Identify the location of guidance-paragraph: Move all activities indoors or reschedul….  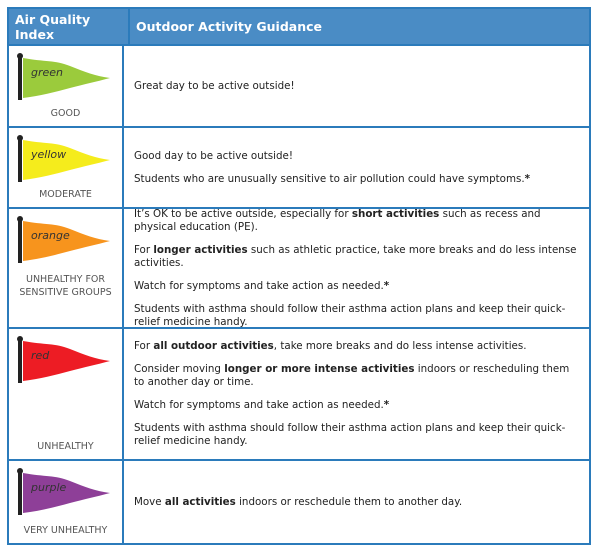
(356, 502).